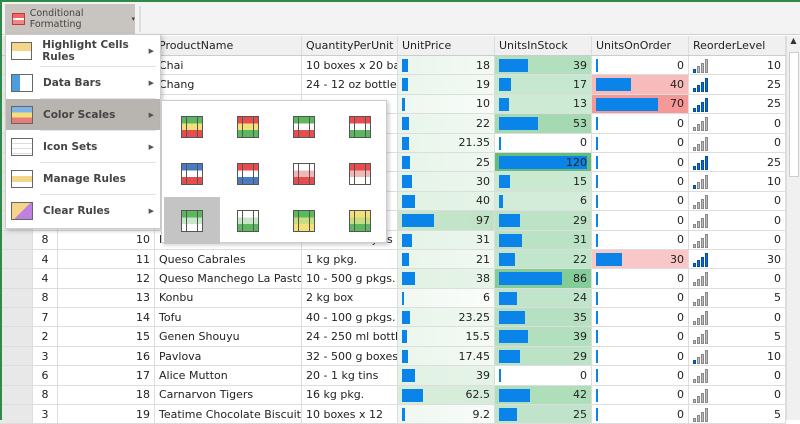 Image resolution: width=800 pixels, height=424 pixels. What do you see at coordinates (446, 220) in the screenshot?
I see `table-cell: 97` at bounding box center [446, 220].